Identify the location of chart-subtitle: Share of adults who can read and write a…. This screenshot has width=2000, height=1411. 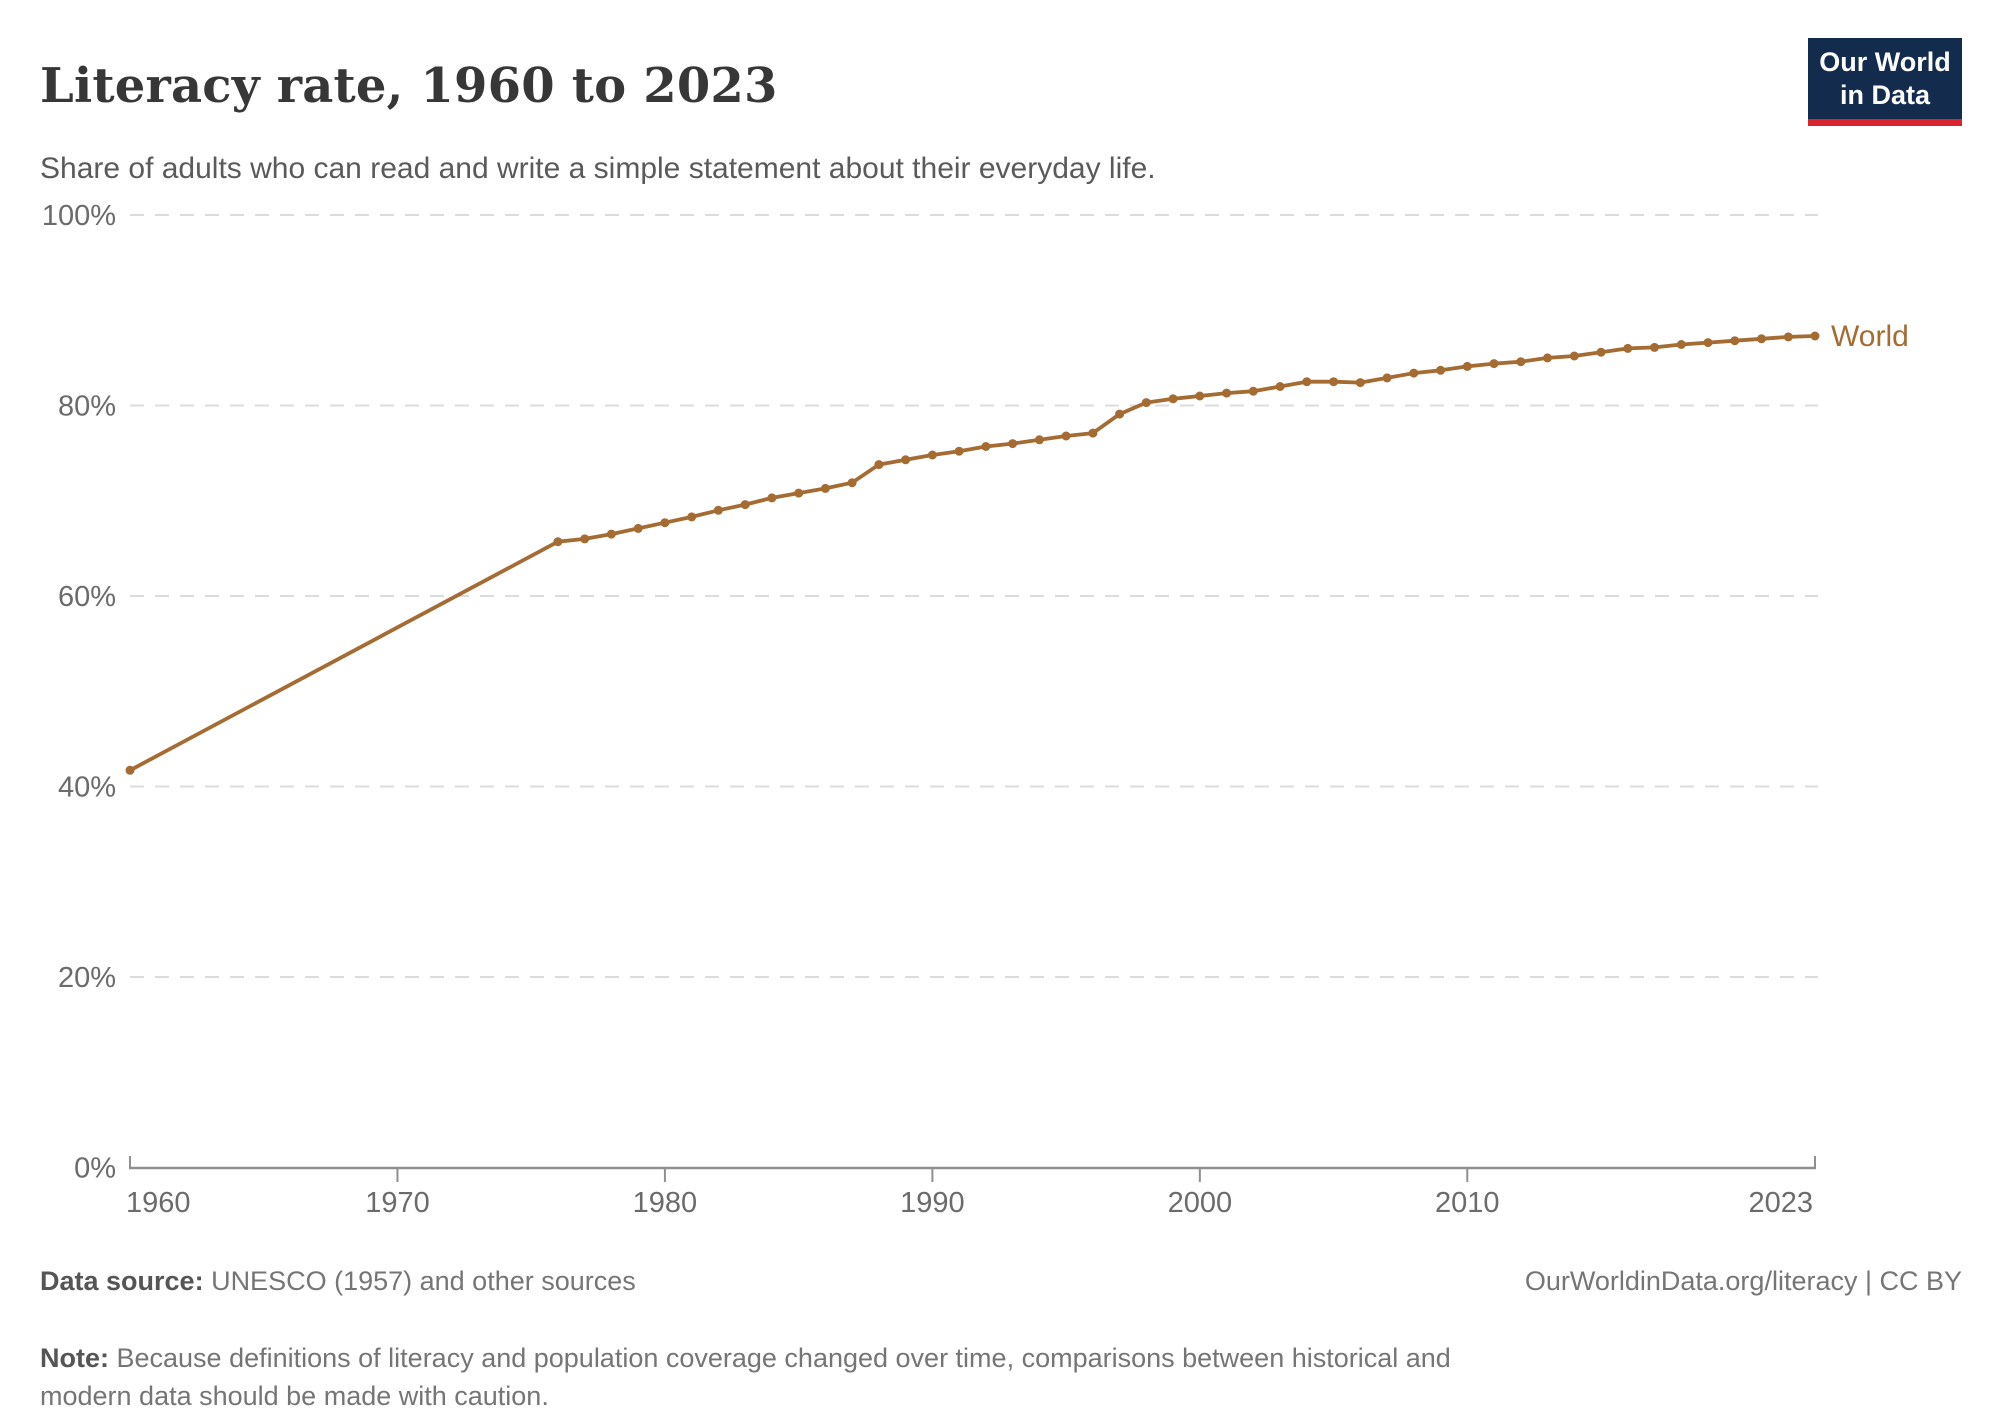
(598, 168).